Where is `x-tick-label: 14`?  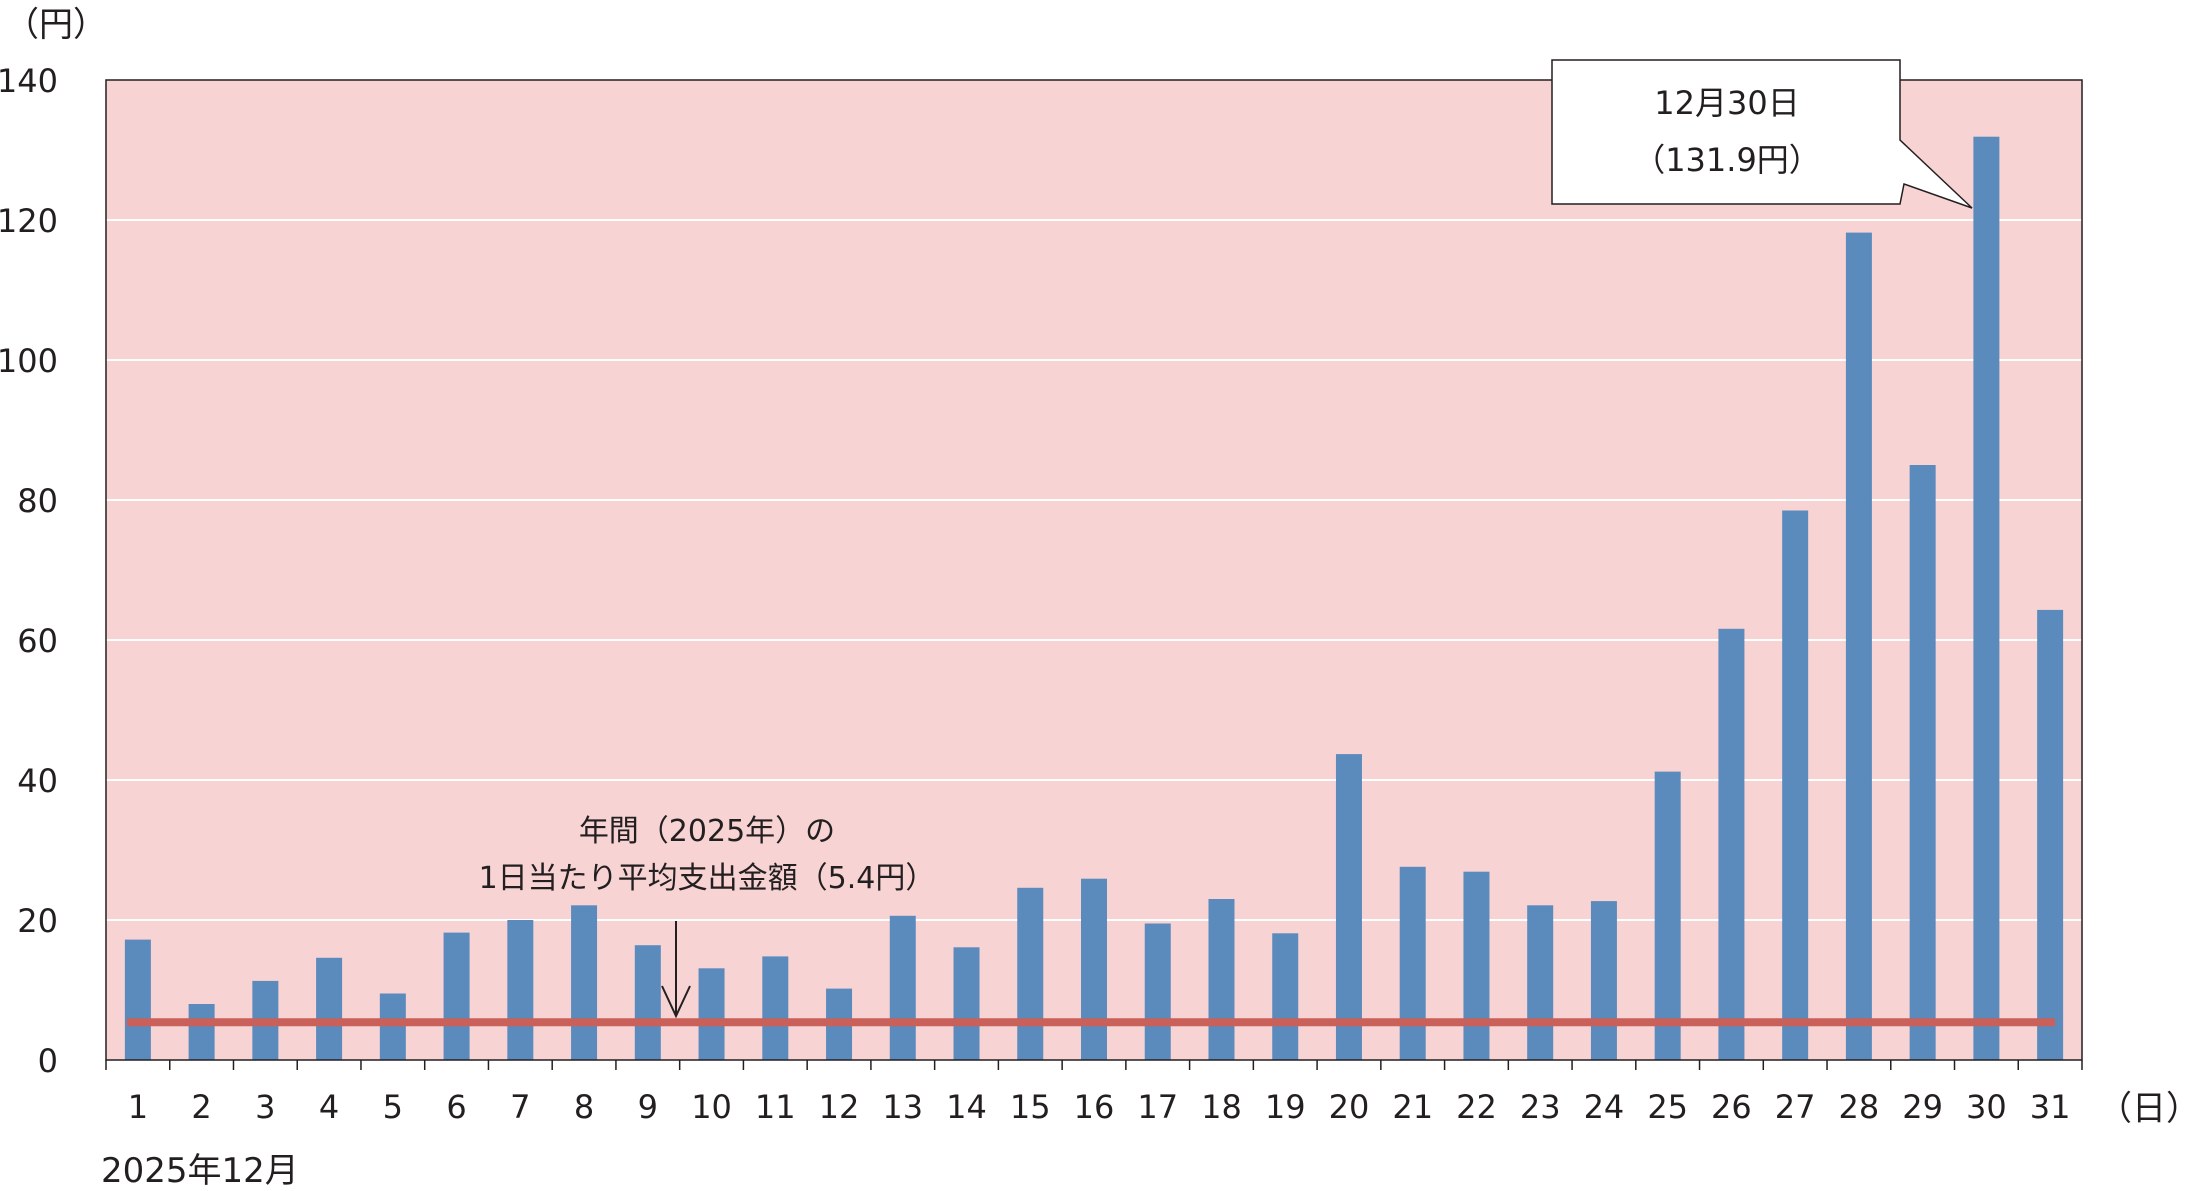
x-tick-label: 14 is located at coordinates (966, 1107).